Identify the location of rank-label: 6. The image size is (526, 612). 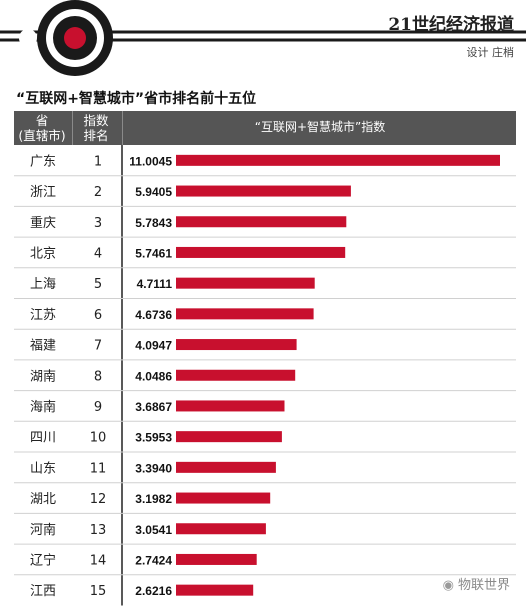
(98, 315).